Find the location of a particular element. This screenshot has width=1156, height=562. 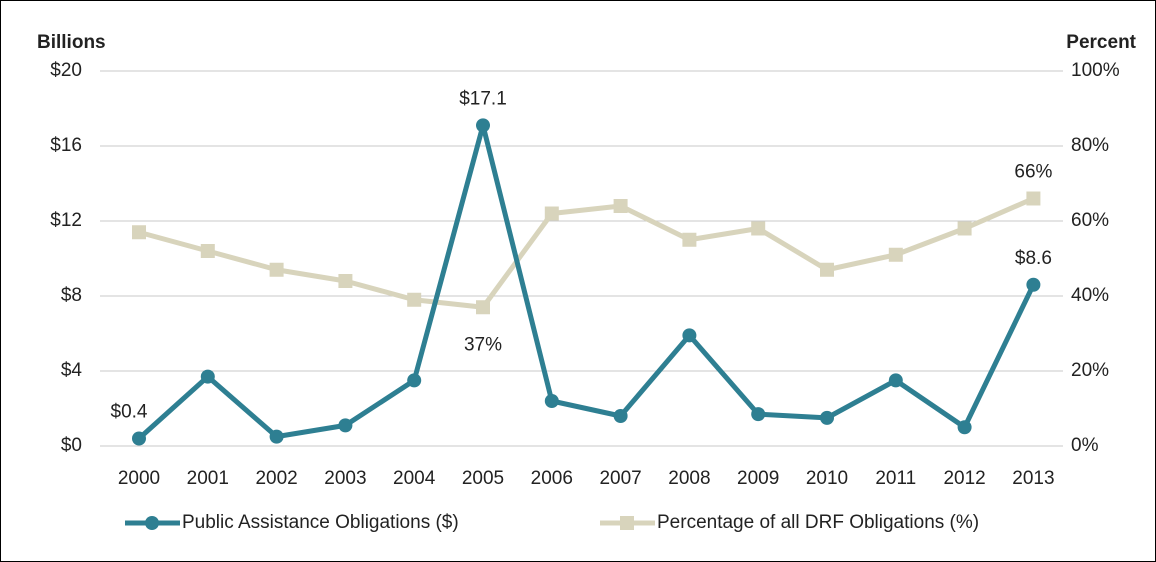

data-label: 37% is located at coordinates (483, 344).